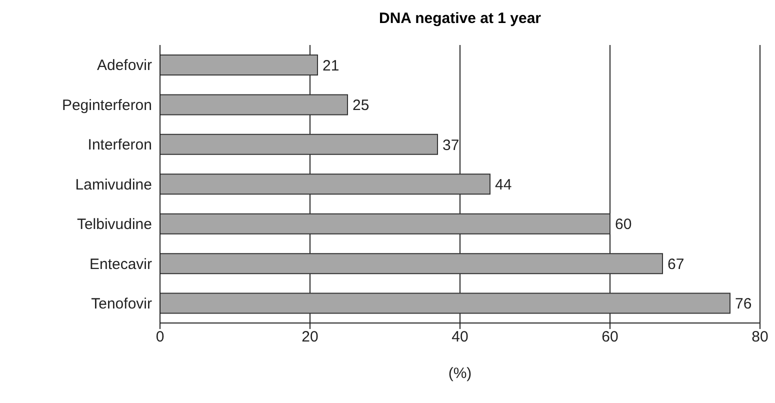  What do you see at coordinates (743, 304) in the screenshot?
I see `data-label: 76` at bounding box center [743, 304].